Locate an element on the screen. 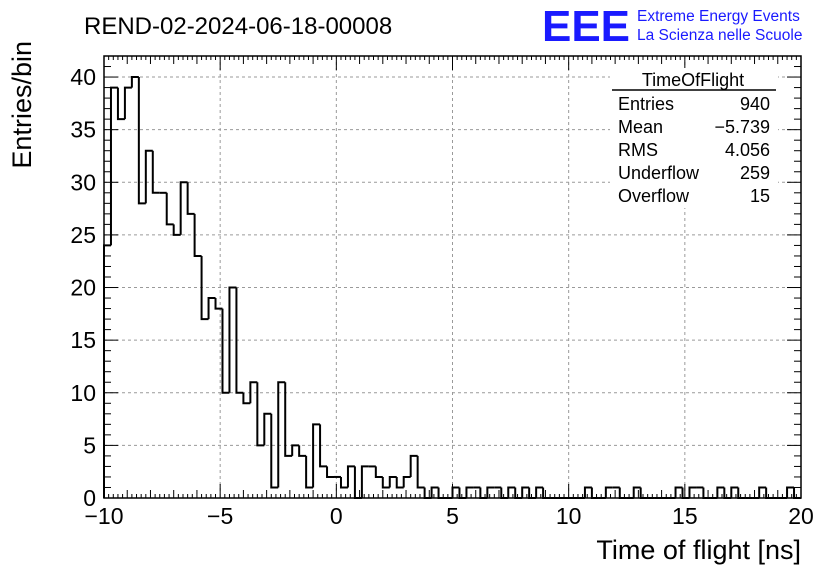 This screenshot has width=836, height=577. stats-value-mean: −5.739 is located at coordinates (742, 127).